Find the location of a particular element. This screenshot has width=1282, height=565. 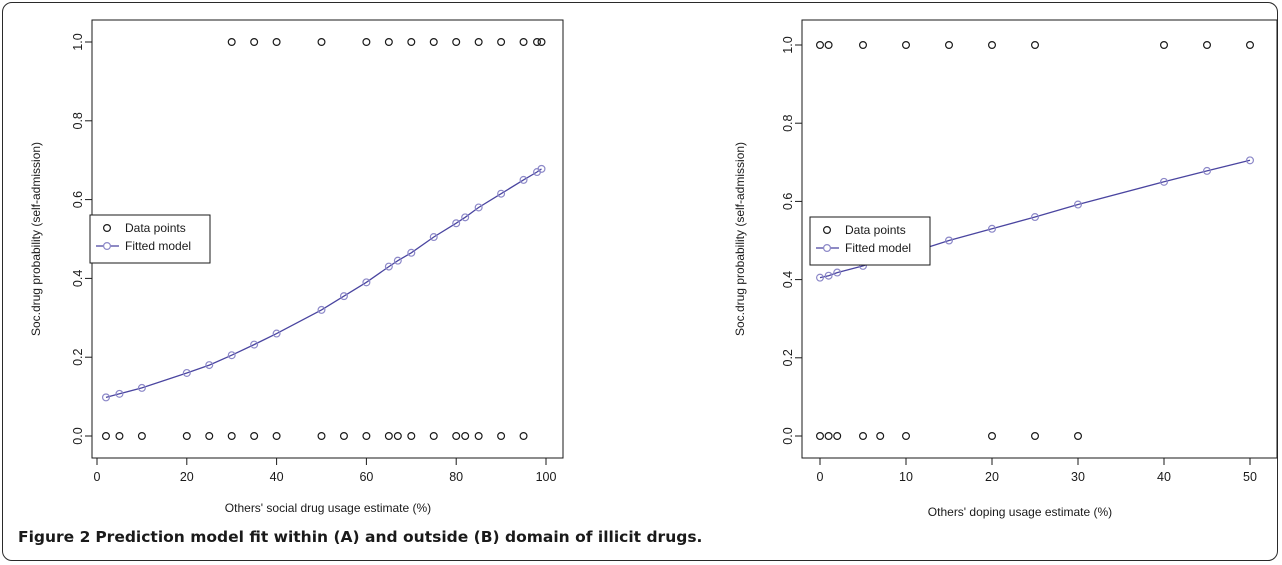

y-axis-label: Soc.drug probability (self-admission) is located at coordinates (36, 239).